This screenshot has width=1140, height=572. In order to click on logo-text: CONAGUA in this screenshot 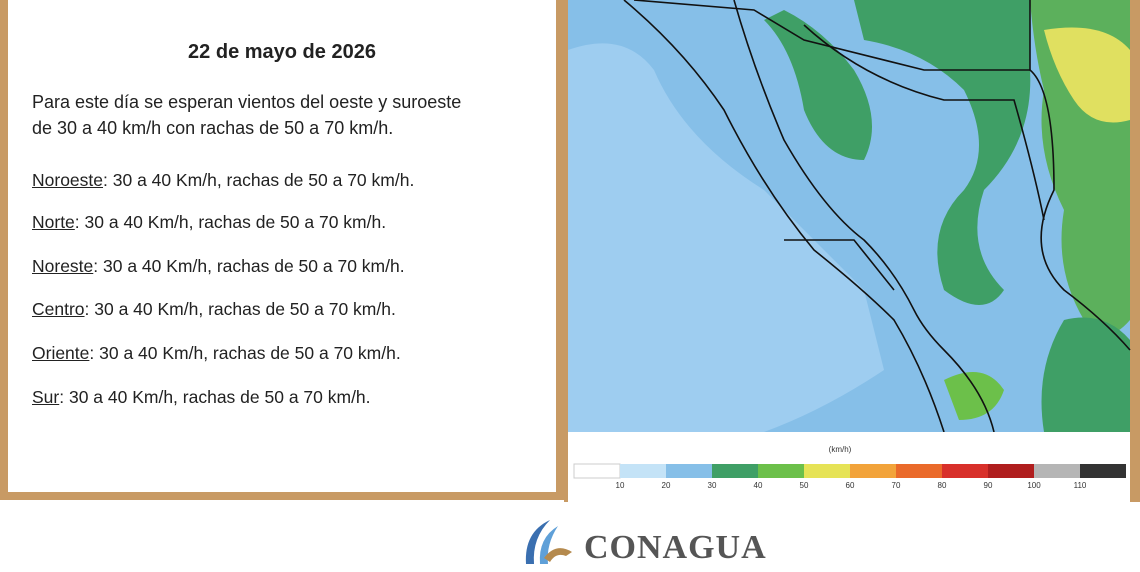, I will do `click(675, 547)`.